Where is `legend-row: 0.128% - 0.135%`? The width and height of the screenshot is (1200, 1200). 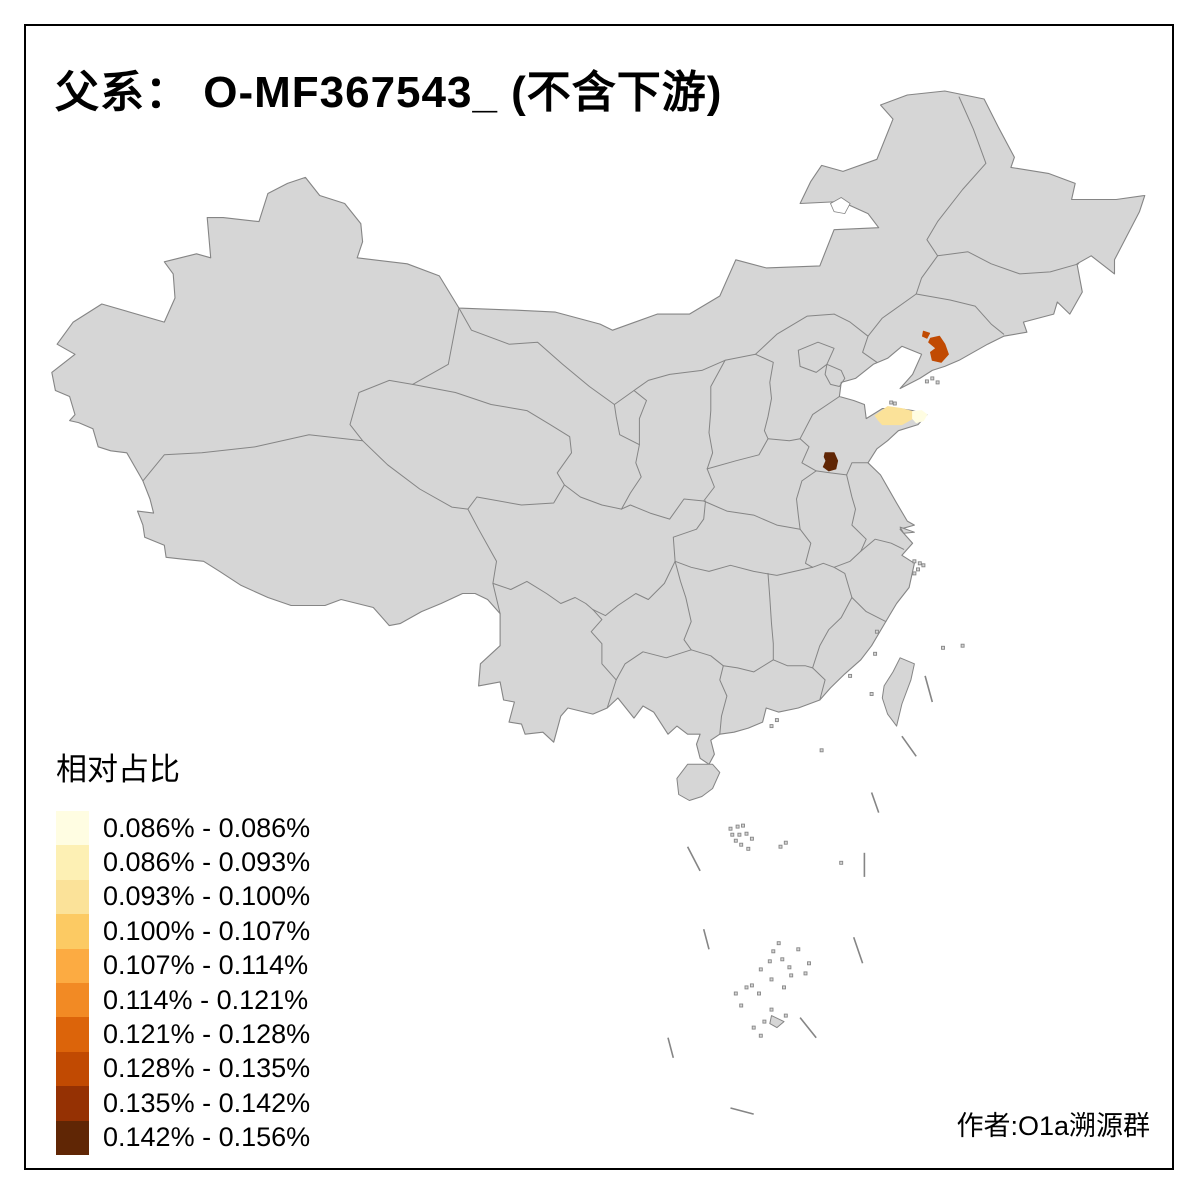
legend-row: 0.128% - 0.135% is located at coordinates (183, 1069).